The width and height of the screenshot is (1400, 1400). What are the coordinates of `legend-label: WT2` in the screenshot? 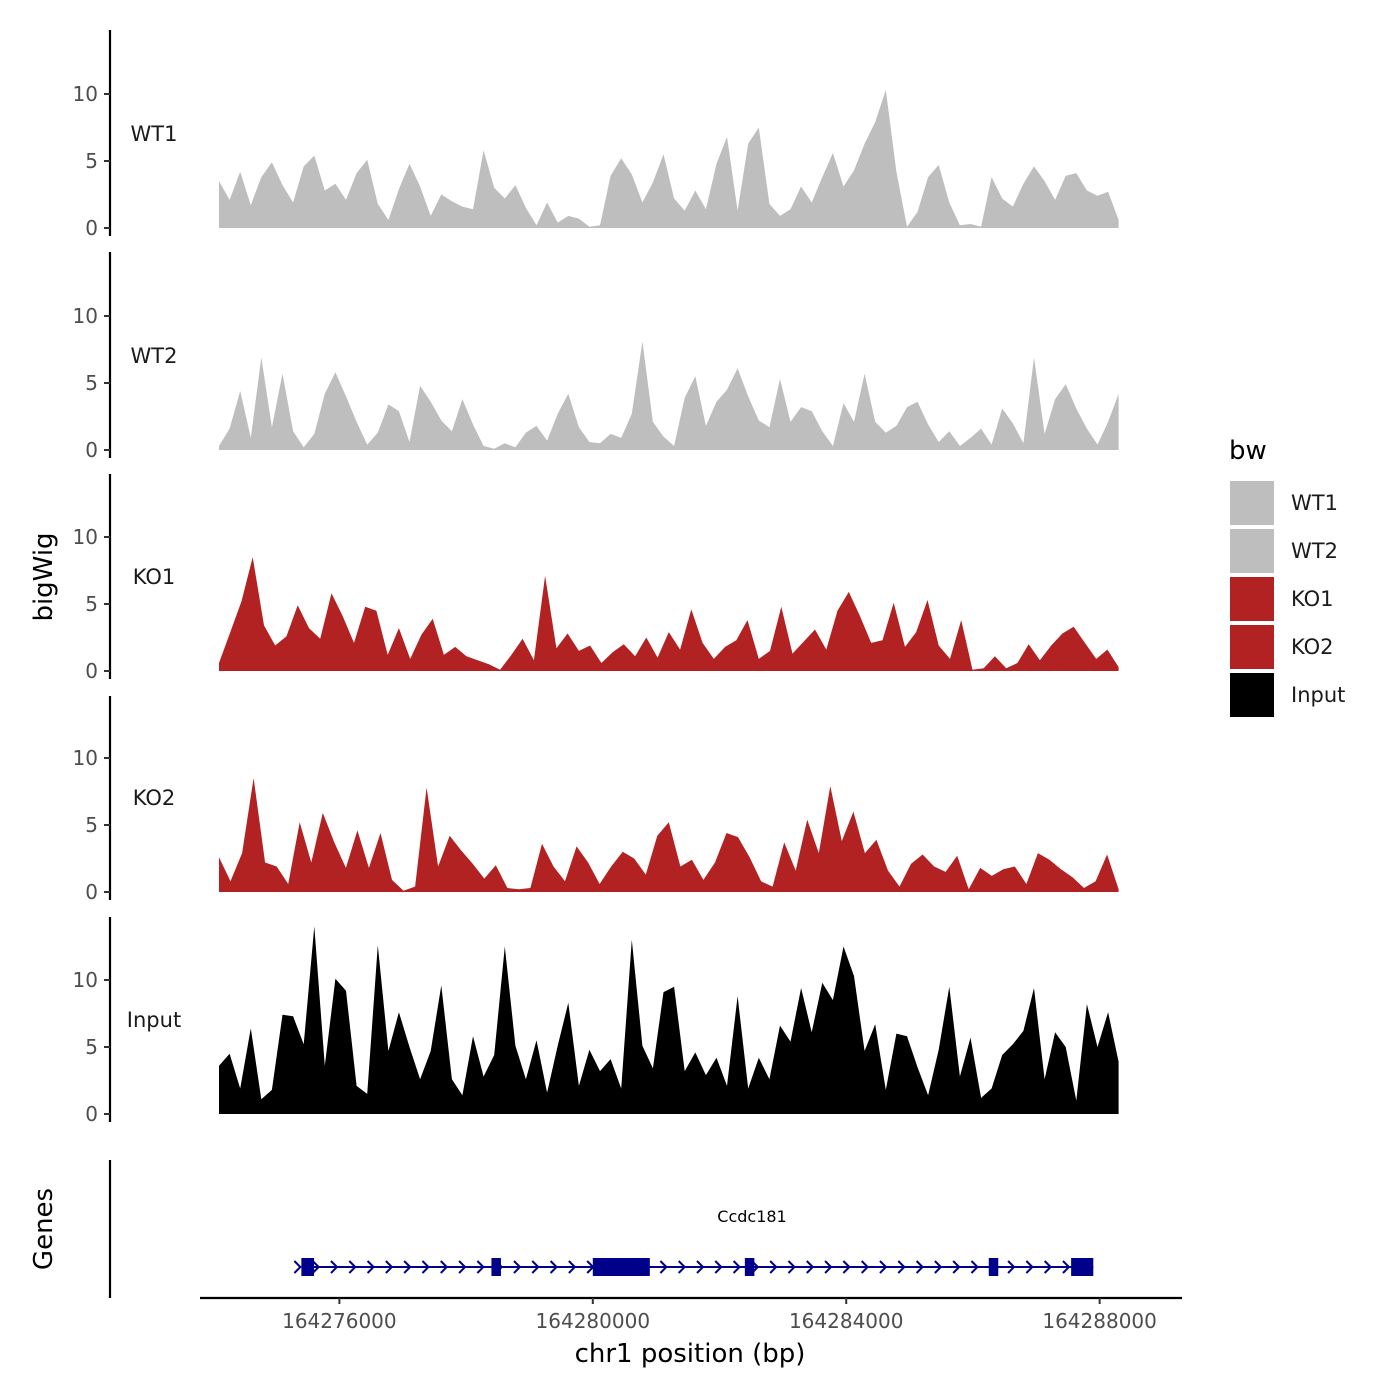 It's located at (1314, 551).